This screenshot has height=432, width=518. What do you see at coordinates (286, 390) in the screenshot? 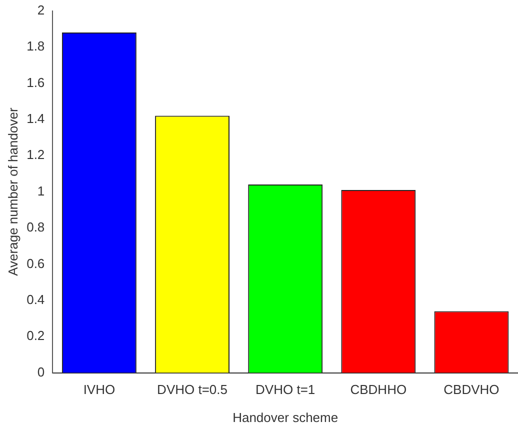
I see `x-tick-label: DVHO t=1` at bounding box center [286, 390].